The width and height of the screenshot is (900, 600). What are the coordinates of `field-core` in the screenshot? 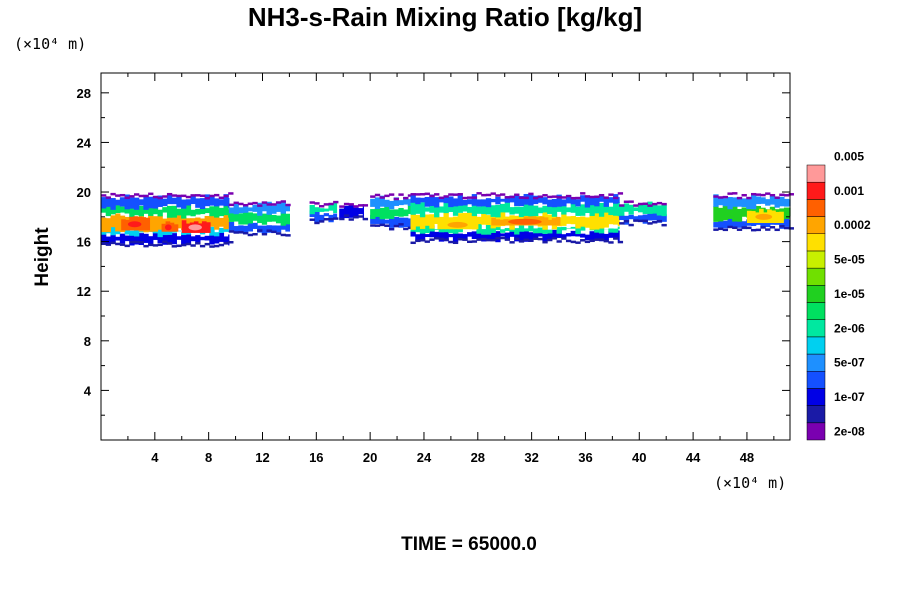 It's located at (168, 227).